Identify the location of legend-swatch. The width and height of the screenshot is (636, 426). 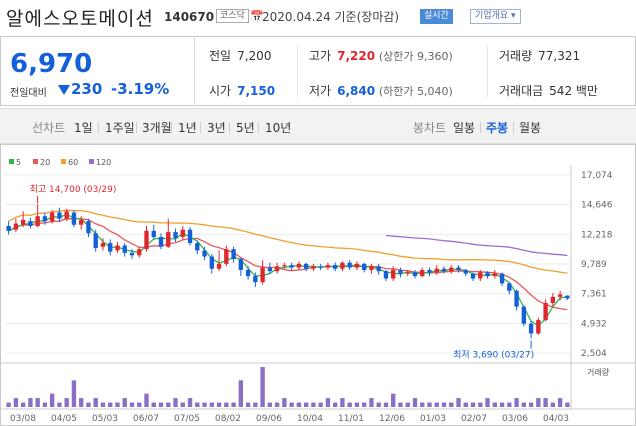
(91, 161).